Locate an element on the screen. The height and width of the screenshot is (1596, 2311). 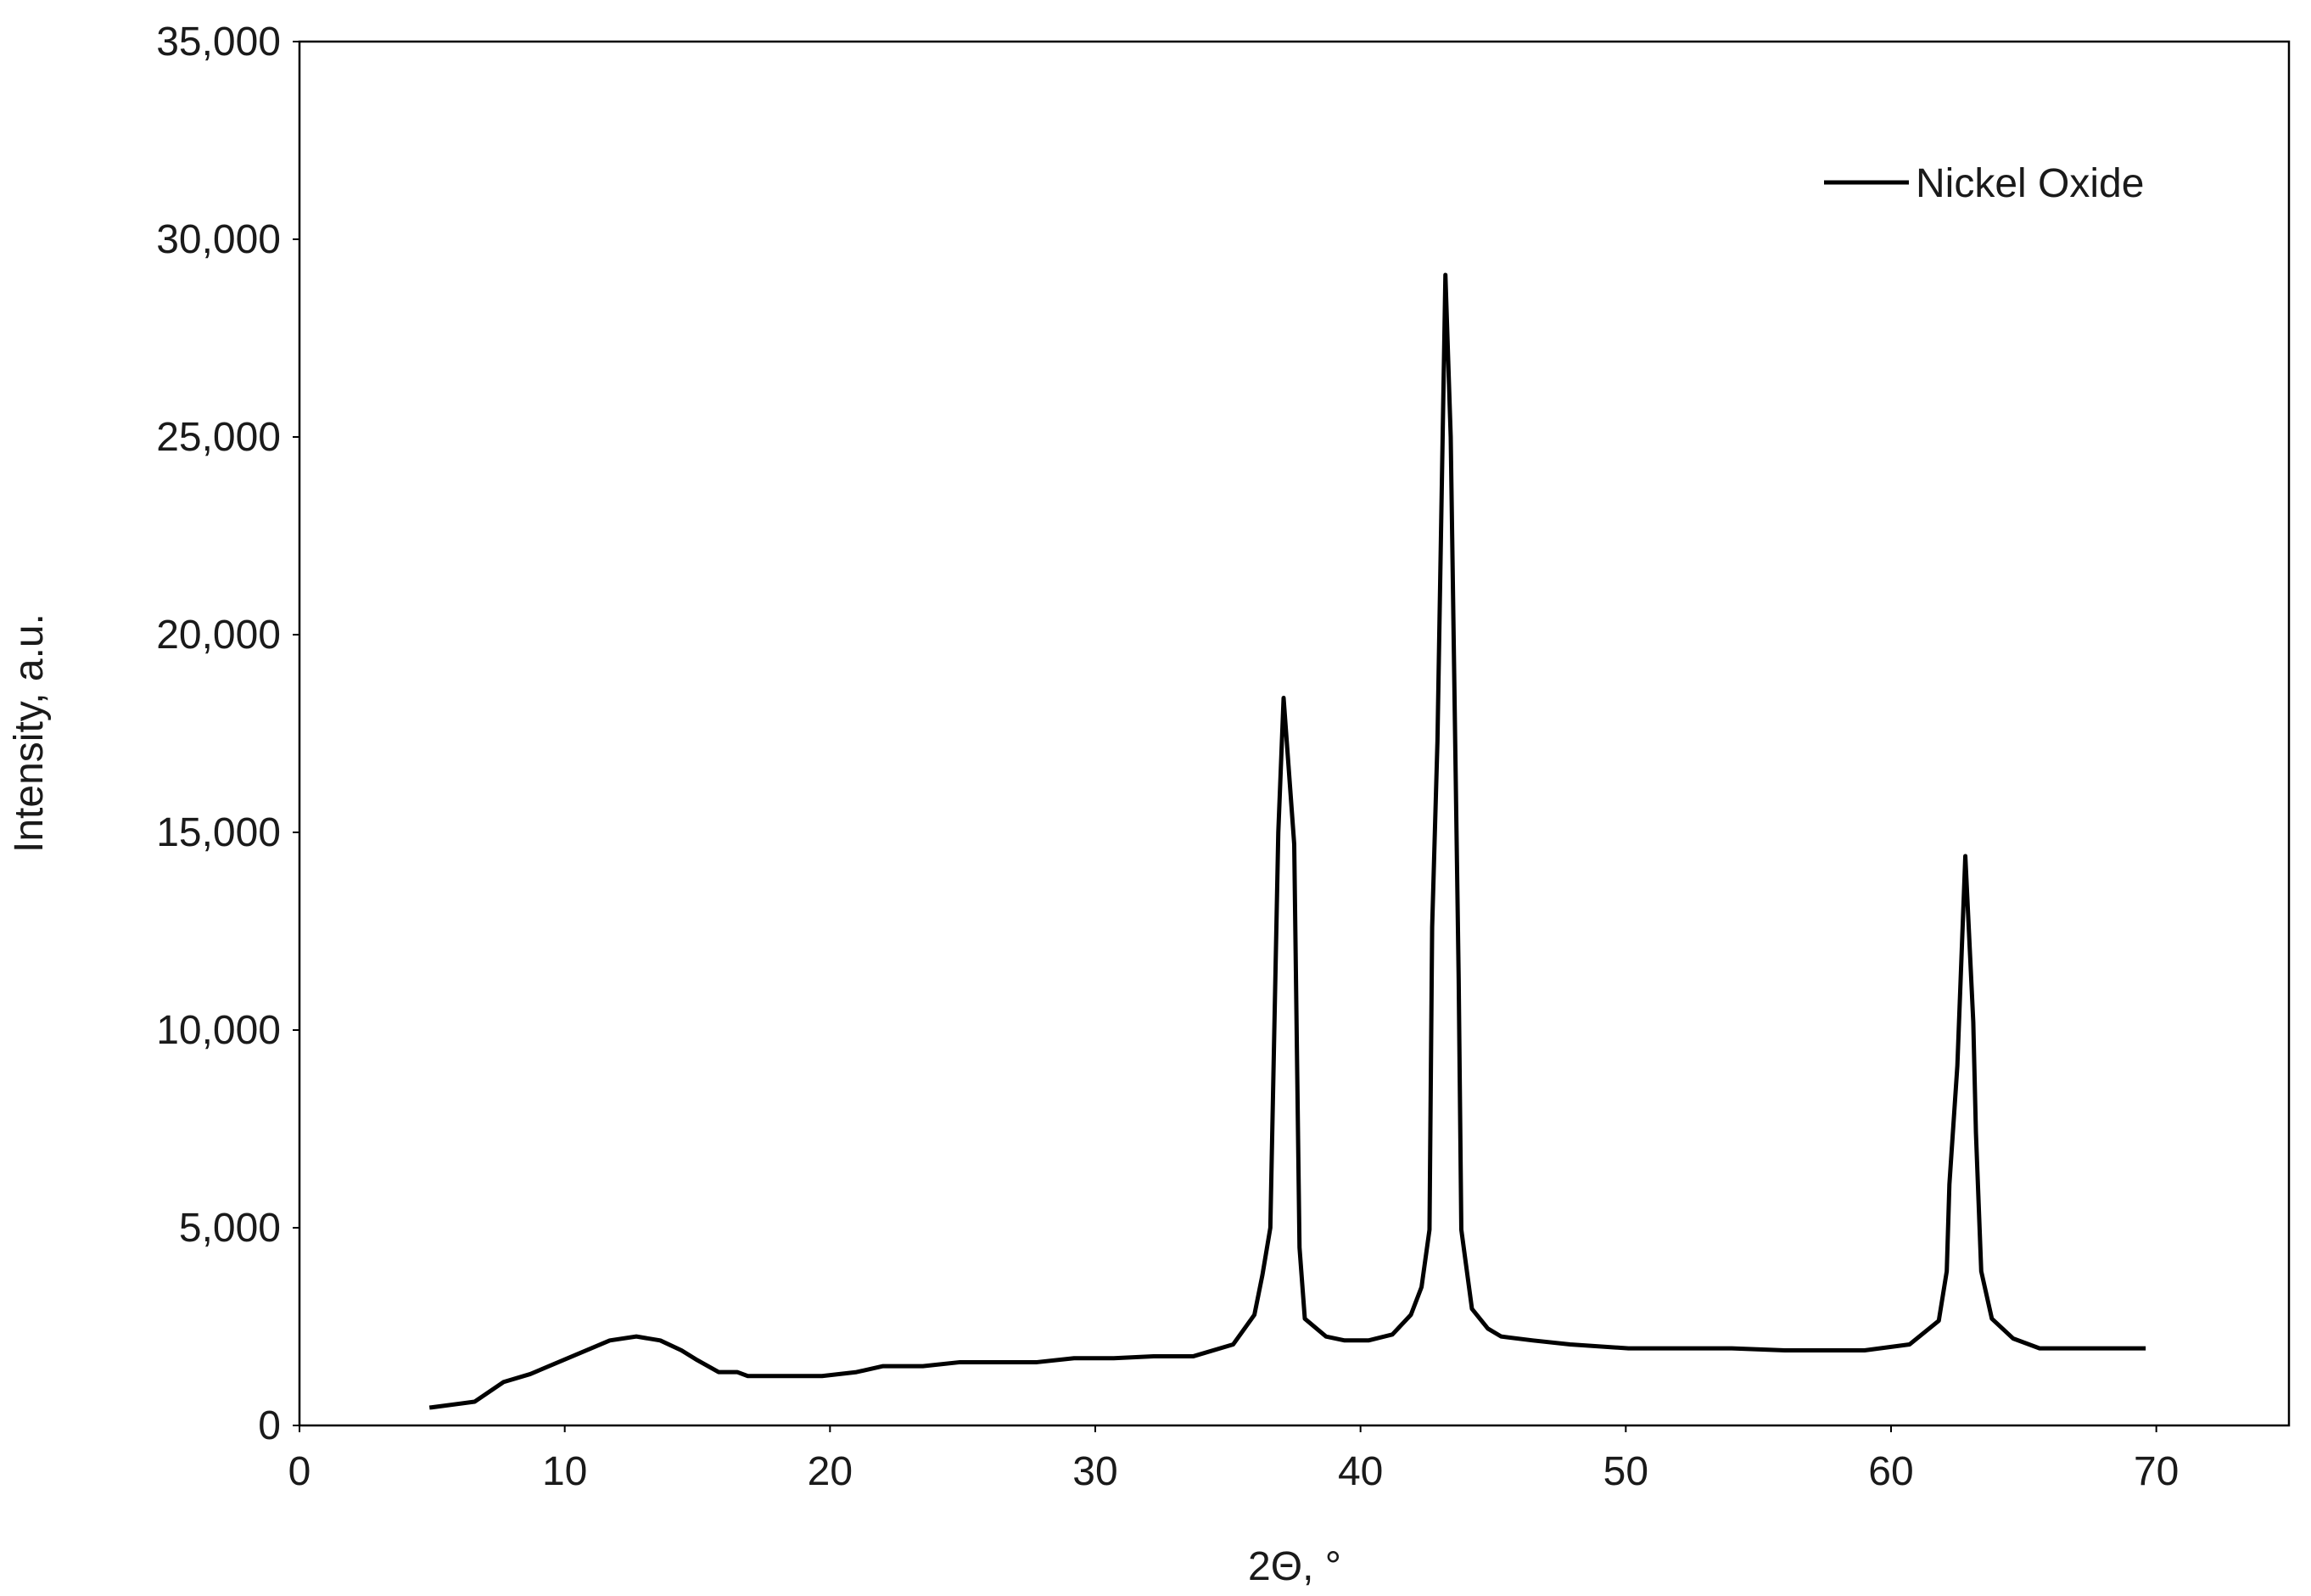
y-tick-label: 30,000 is located at coordinates (218, 240).